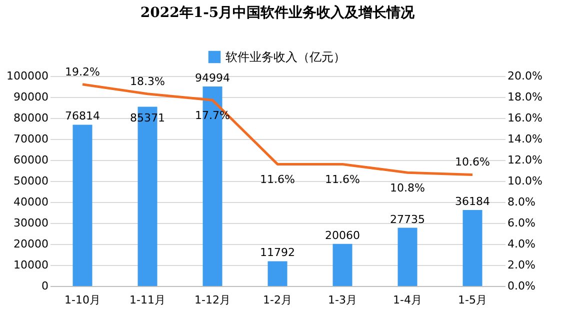  What do you see at coordinates (407, 188) in the screenshot?
I see `data-label: 10.8%` at bounding box center [407, 188].